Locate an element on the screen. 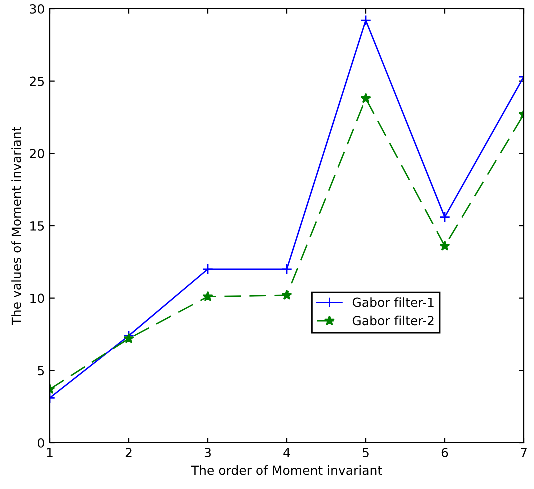 This screenshot has height=489, width=534. x-tick-label: 5 is located at coordinates (365, 453).